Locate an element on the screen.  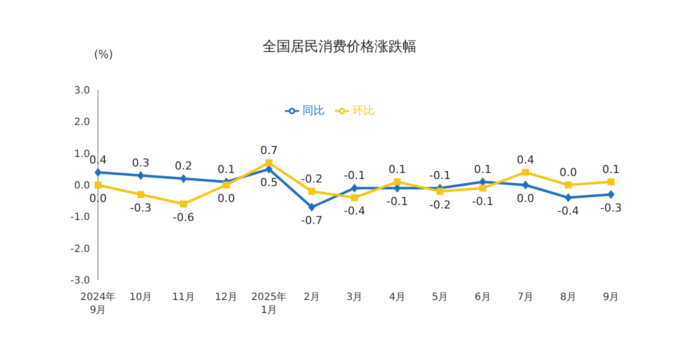
x-tick-label: 5月 is located at coordinates (440, 297).